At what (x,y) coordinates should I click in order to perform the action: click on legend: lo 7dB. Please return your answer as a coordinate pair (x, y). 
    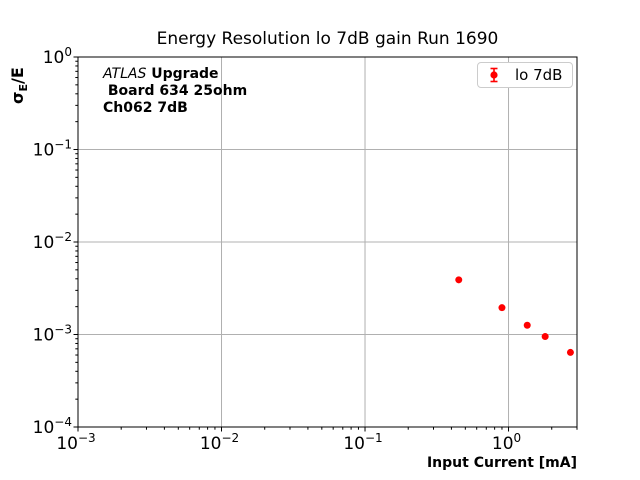
    Looking at the image, I should click on (525, 75).